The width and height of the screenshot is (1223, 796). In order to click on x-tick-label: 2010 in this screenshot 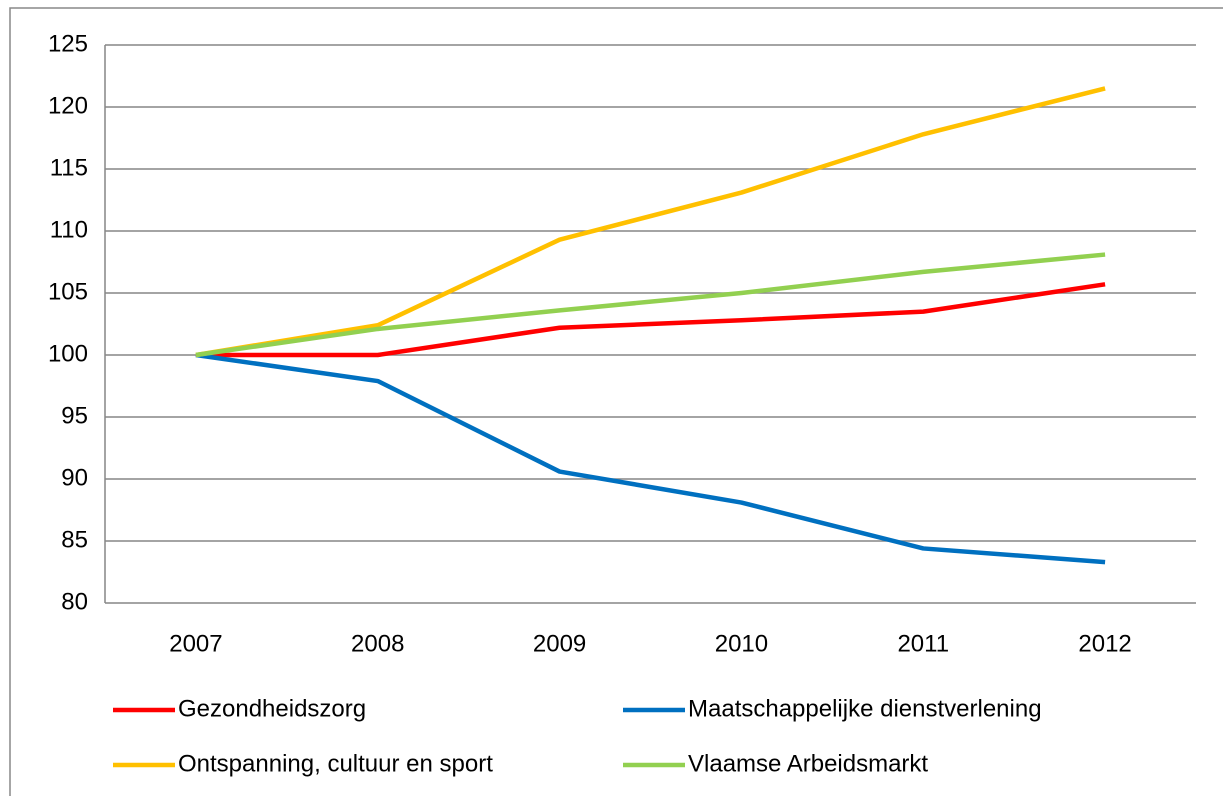, I will do `click(741, 643)`.